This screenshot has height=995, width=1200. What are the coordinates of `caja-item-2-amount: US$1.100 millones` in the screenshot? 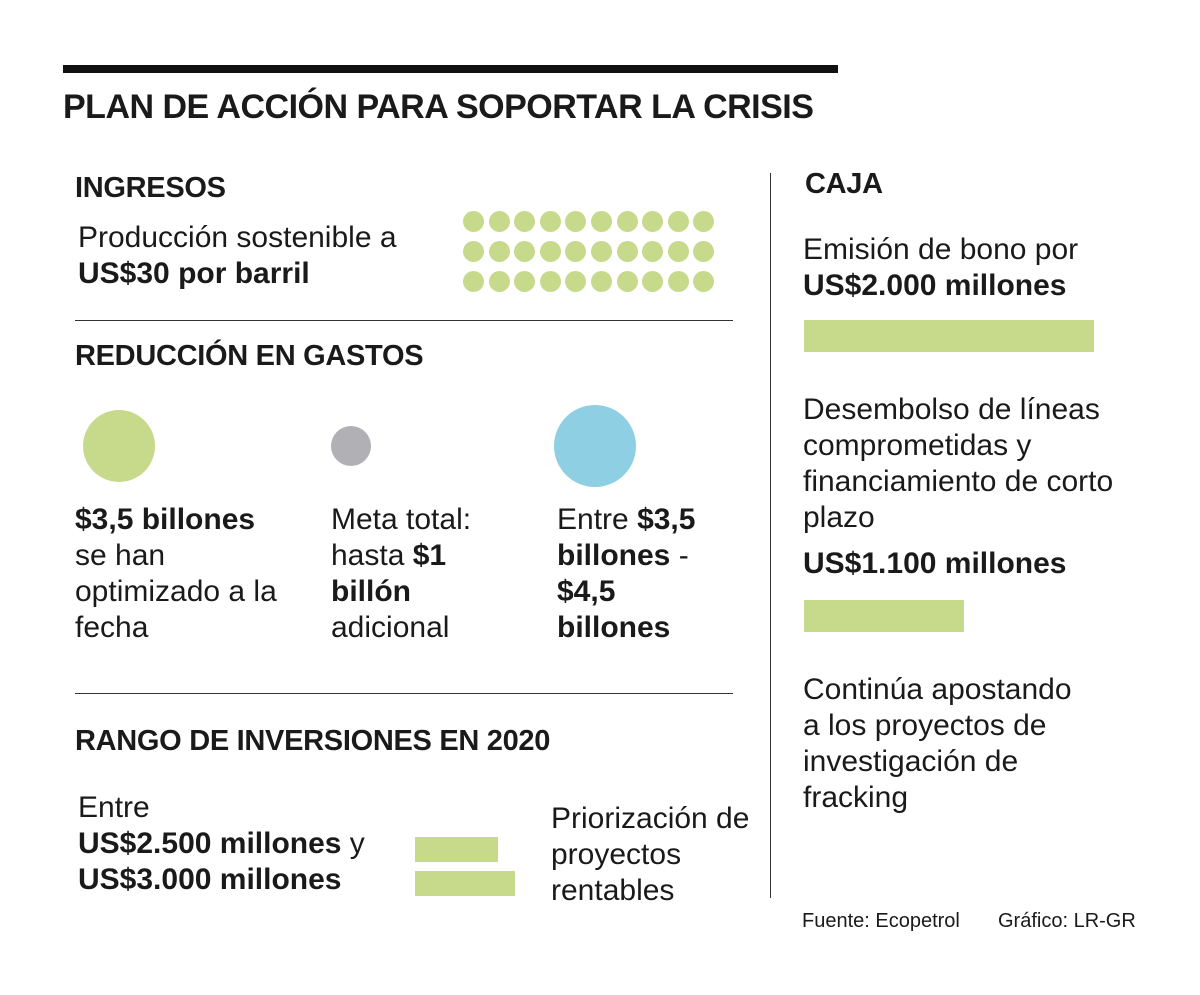 It's located at (935, 563).